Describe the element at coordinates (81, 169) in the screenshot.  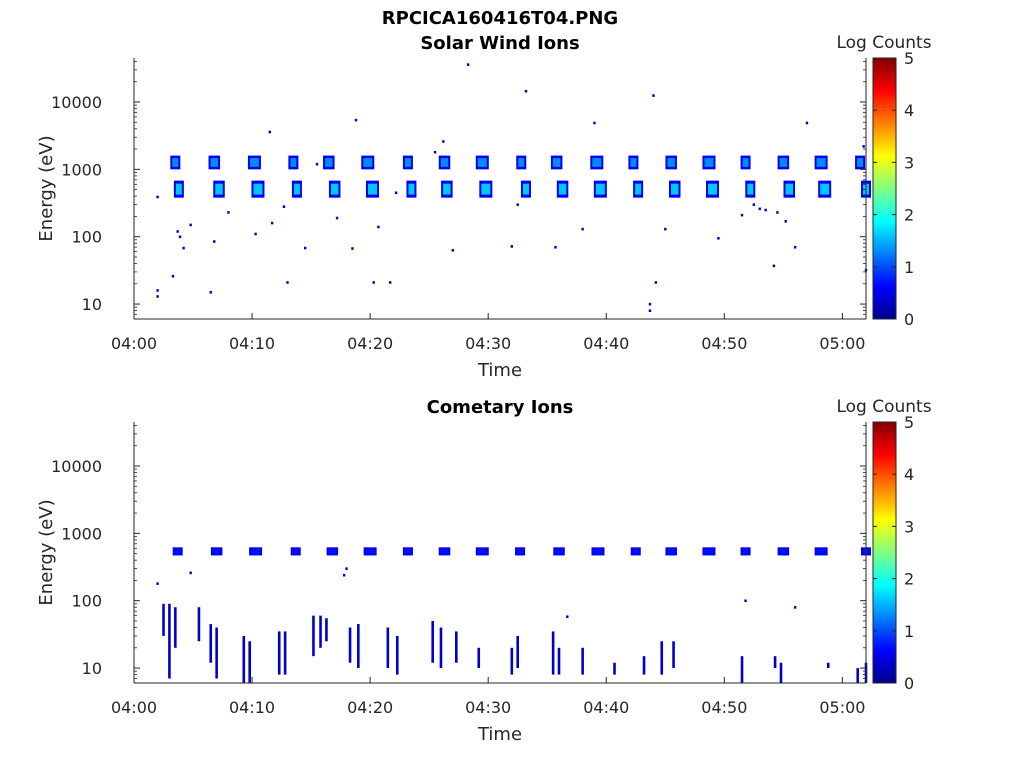
I see `y-tick-label: 1000` at that location.